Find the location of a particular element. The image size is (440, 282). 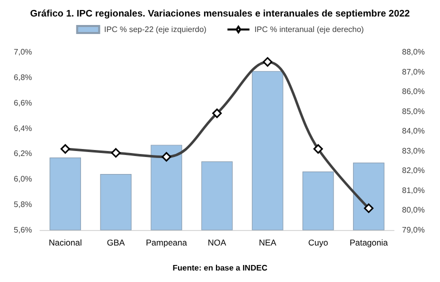

x-tick-label: NOA is located at coordinates (217, 243).